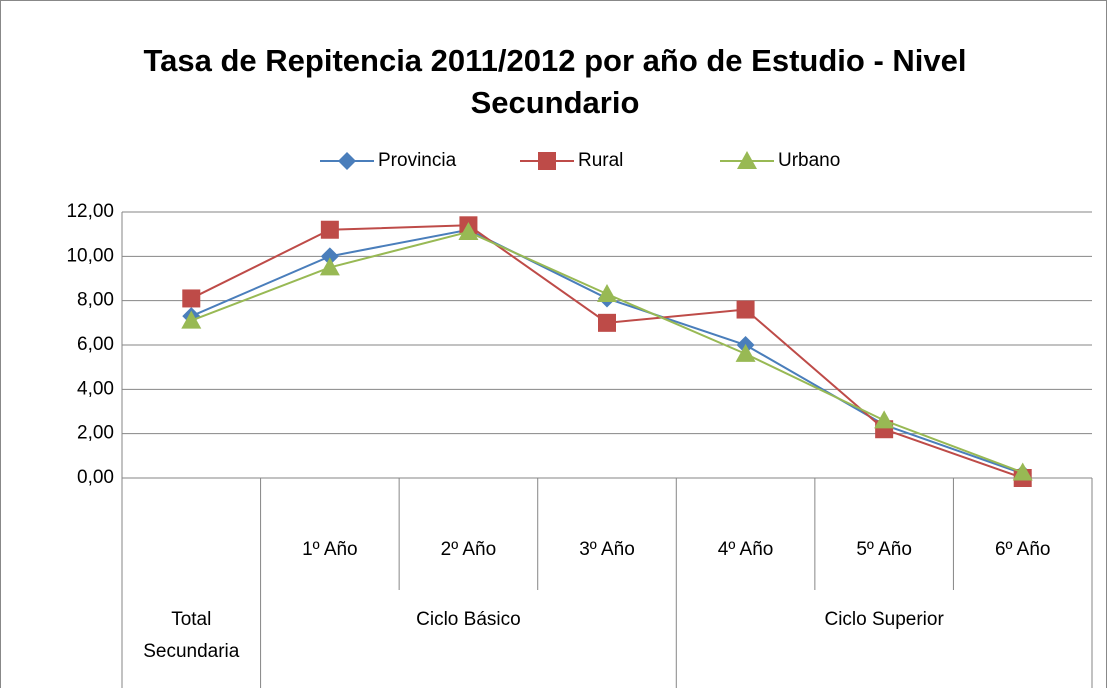  I want to click on group-label: Ciclo Superior, so click(884, 619).